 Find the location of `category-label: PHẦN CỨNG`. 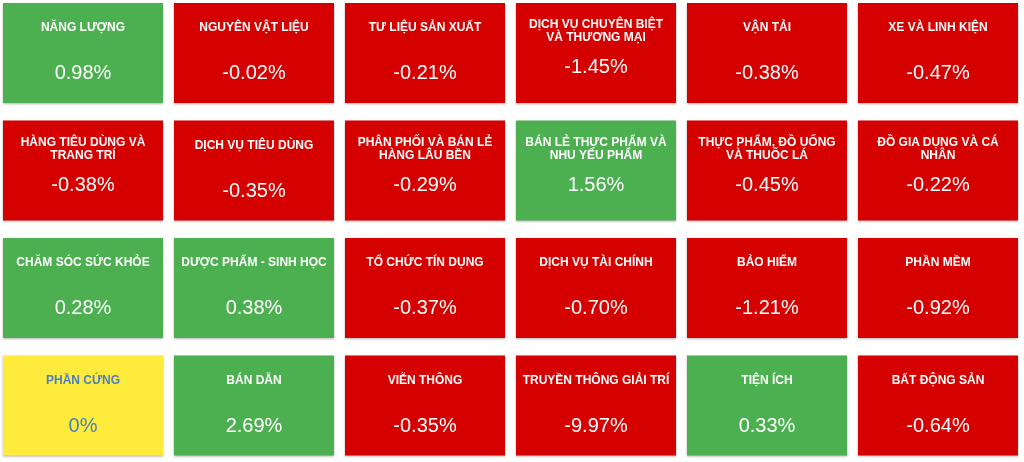

category-label: PHẦN CỨNG is located at coordinates (83, 379).